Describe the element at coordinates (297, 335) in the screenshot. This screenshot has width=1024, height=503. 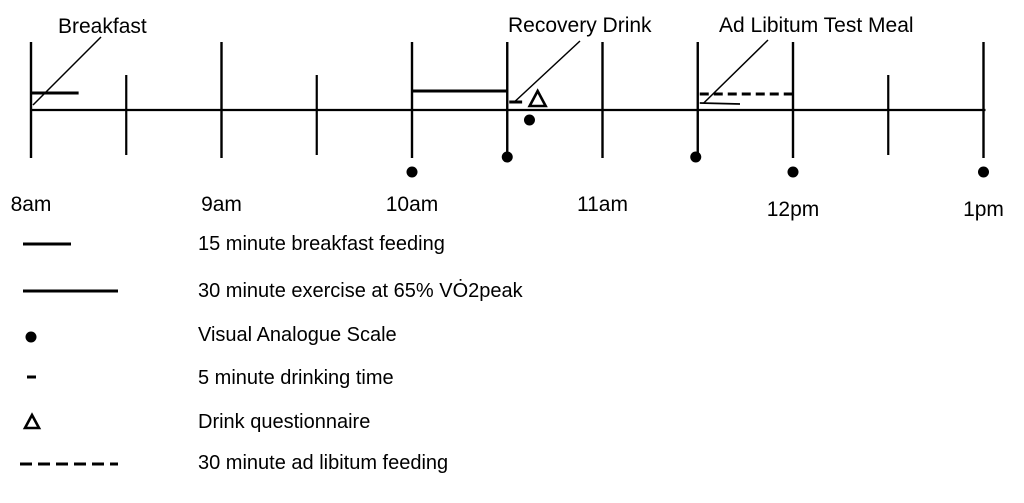
I see `legend-label: Visual Analogue Scale` at that location.